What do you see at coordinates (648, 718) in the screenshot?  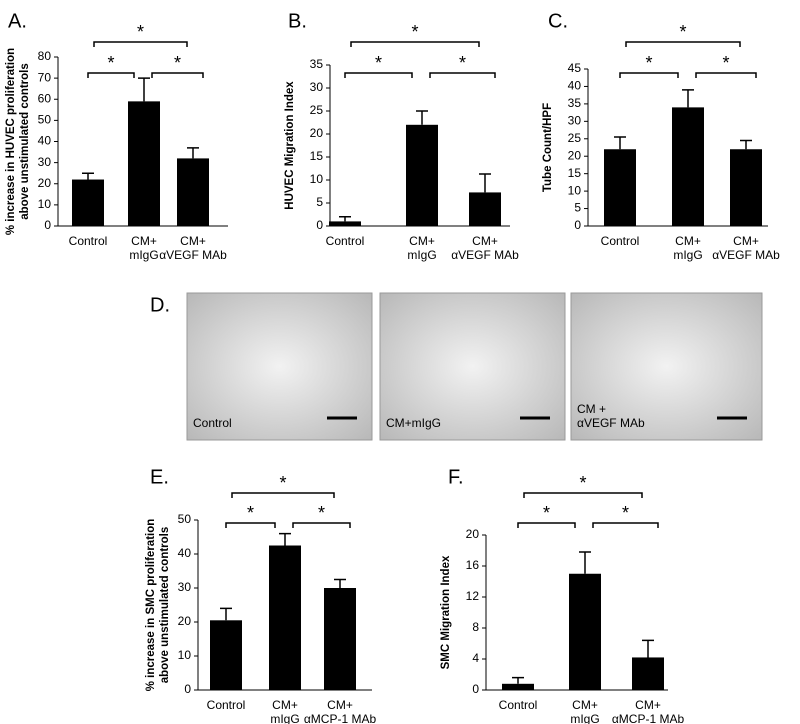 I see `x-tick-label-line: αMCP-1 MAb` at bounding box center [648, 718].